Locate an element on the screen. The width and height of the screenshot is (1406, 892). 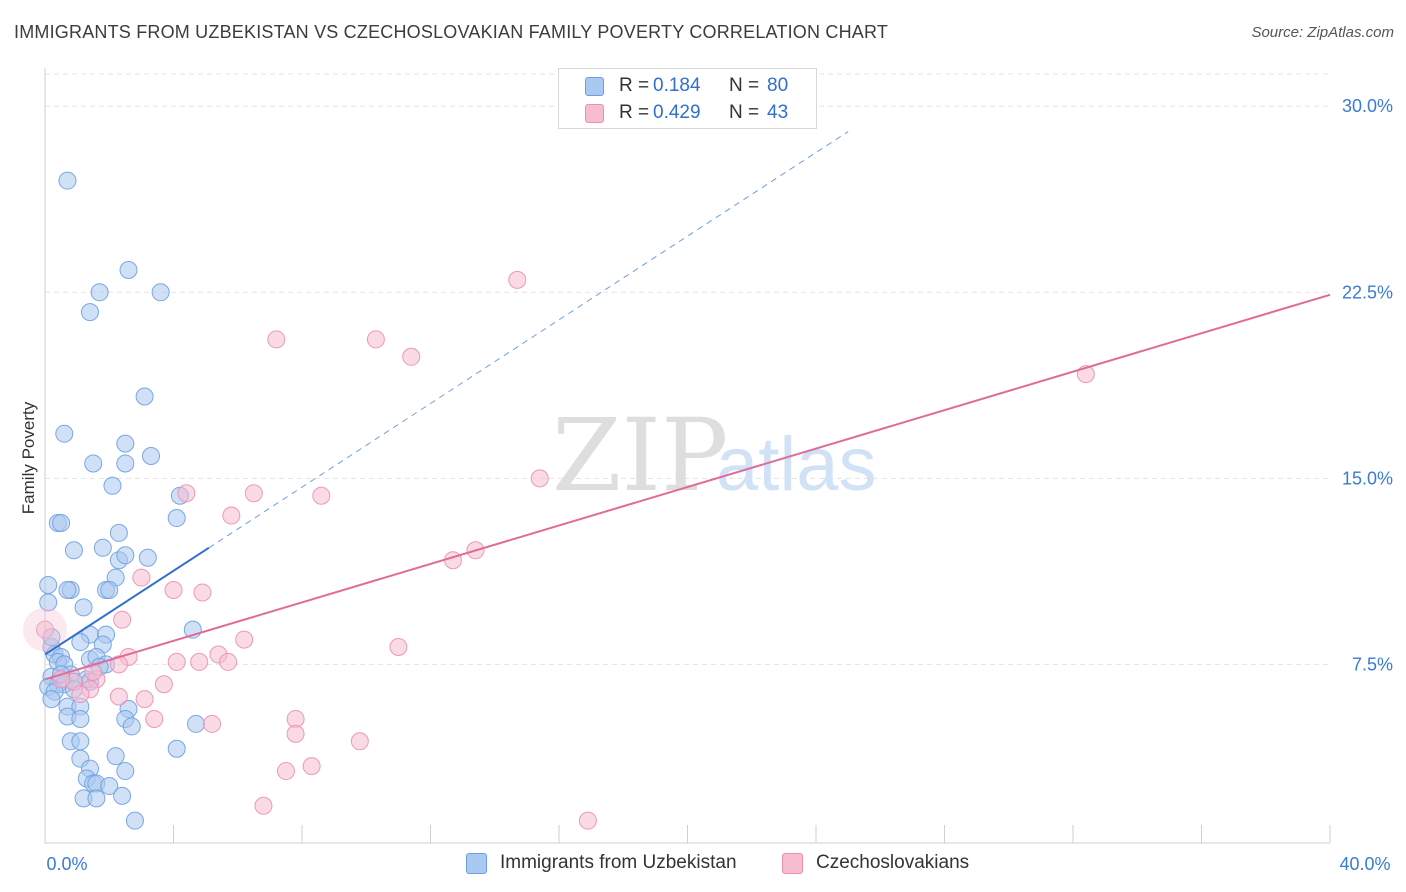
legend-n-value: 80 is located at coordinates (778, 85).